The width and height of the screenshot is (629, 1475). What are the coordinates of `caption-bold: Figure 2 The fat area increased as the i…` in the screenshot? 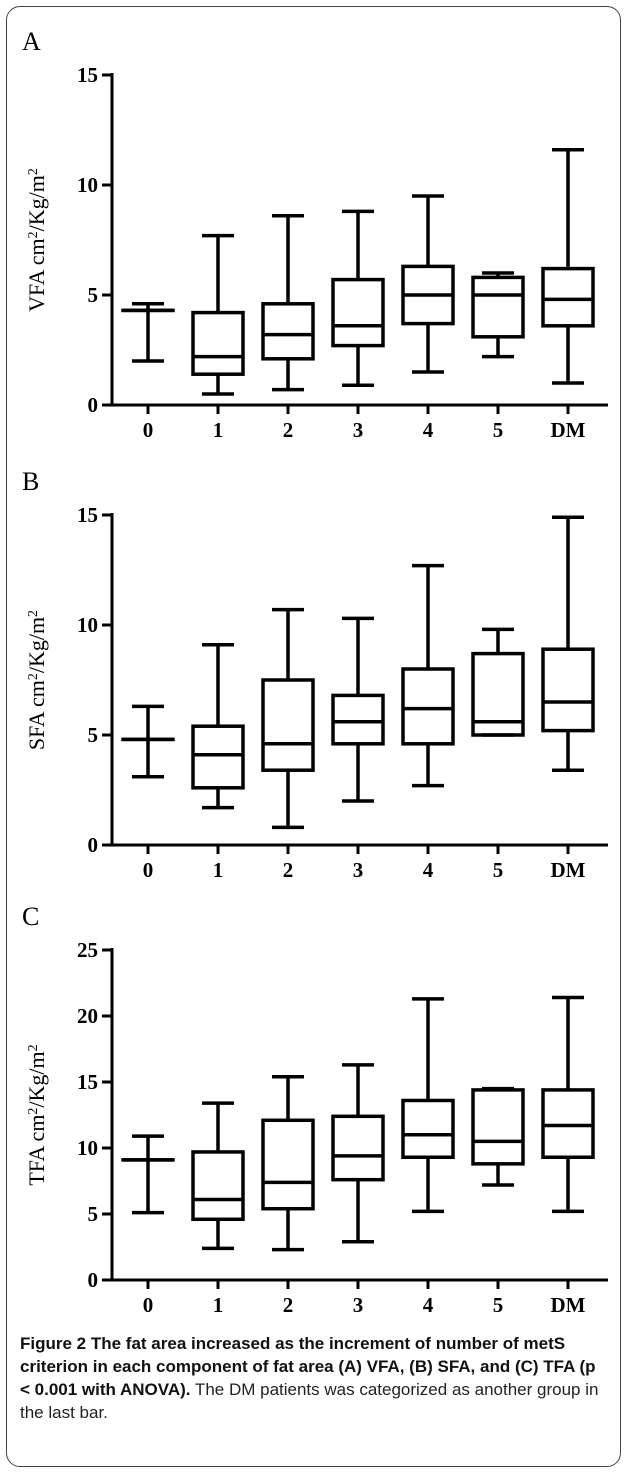 It's located at (308, 1366).